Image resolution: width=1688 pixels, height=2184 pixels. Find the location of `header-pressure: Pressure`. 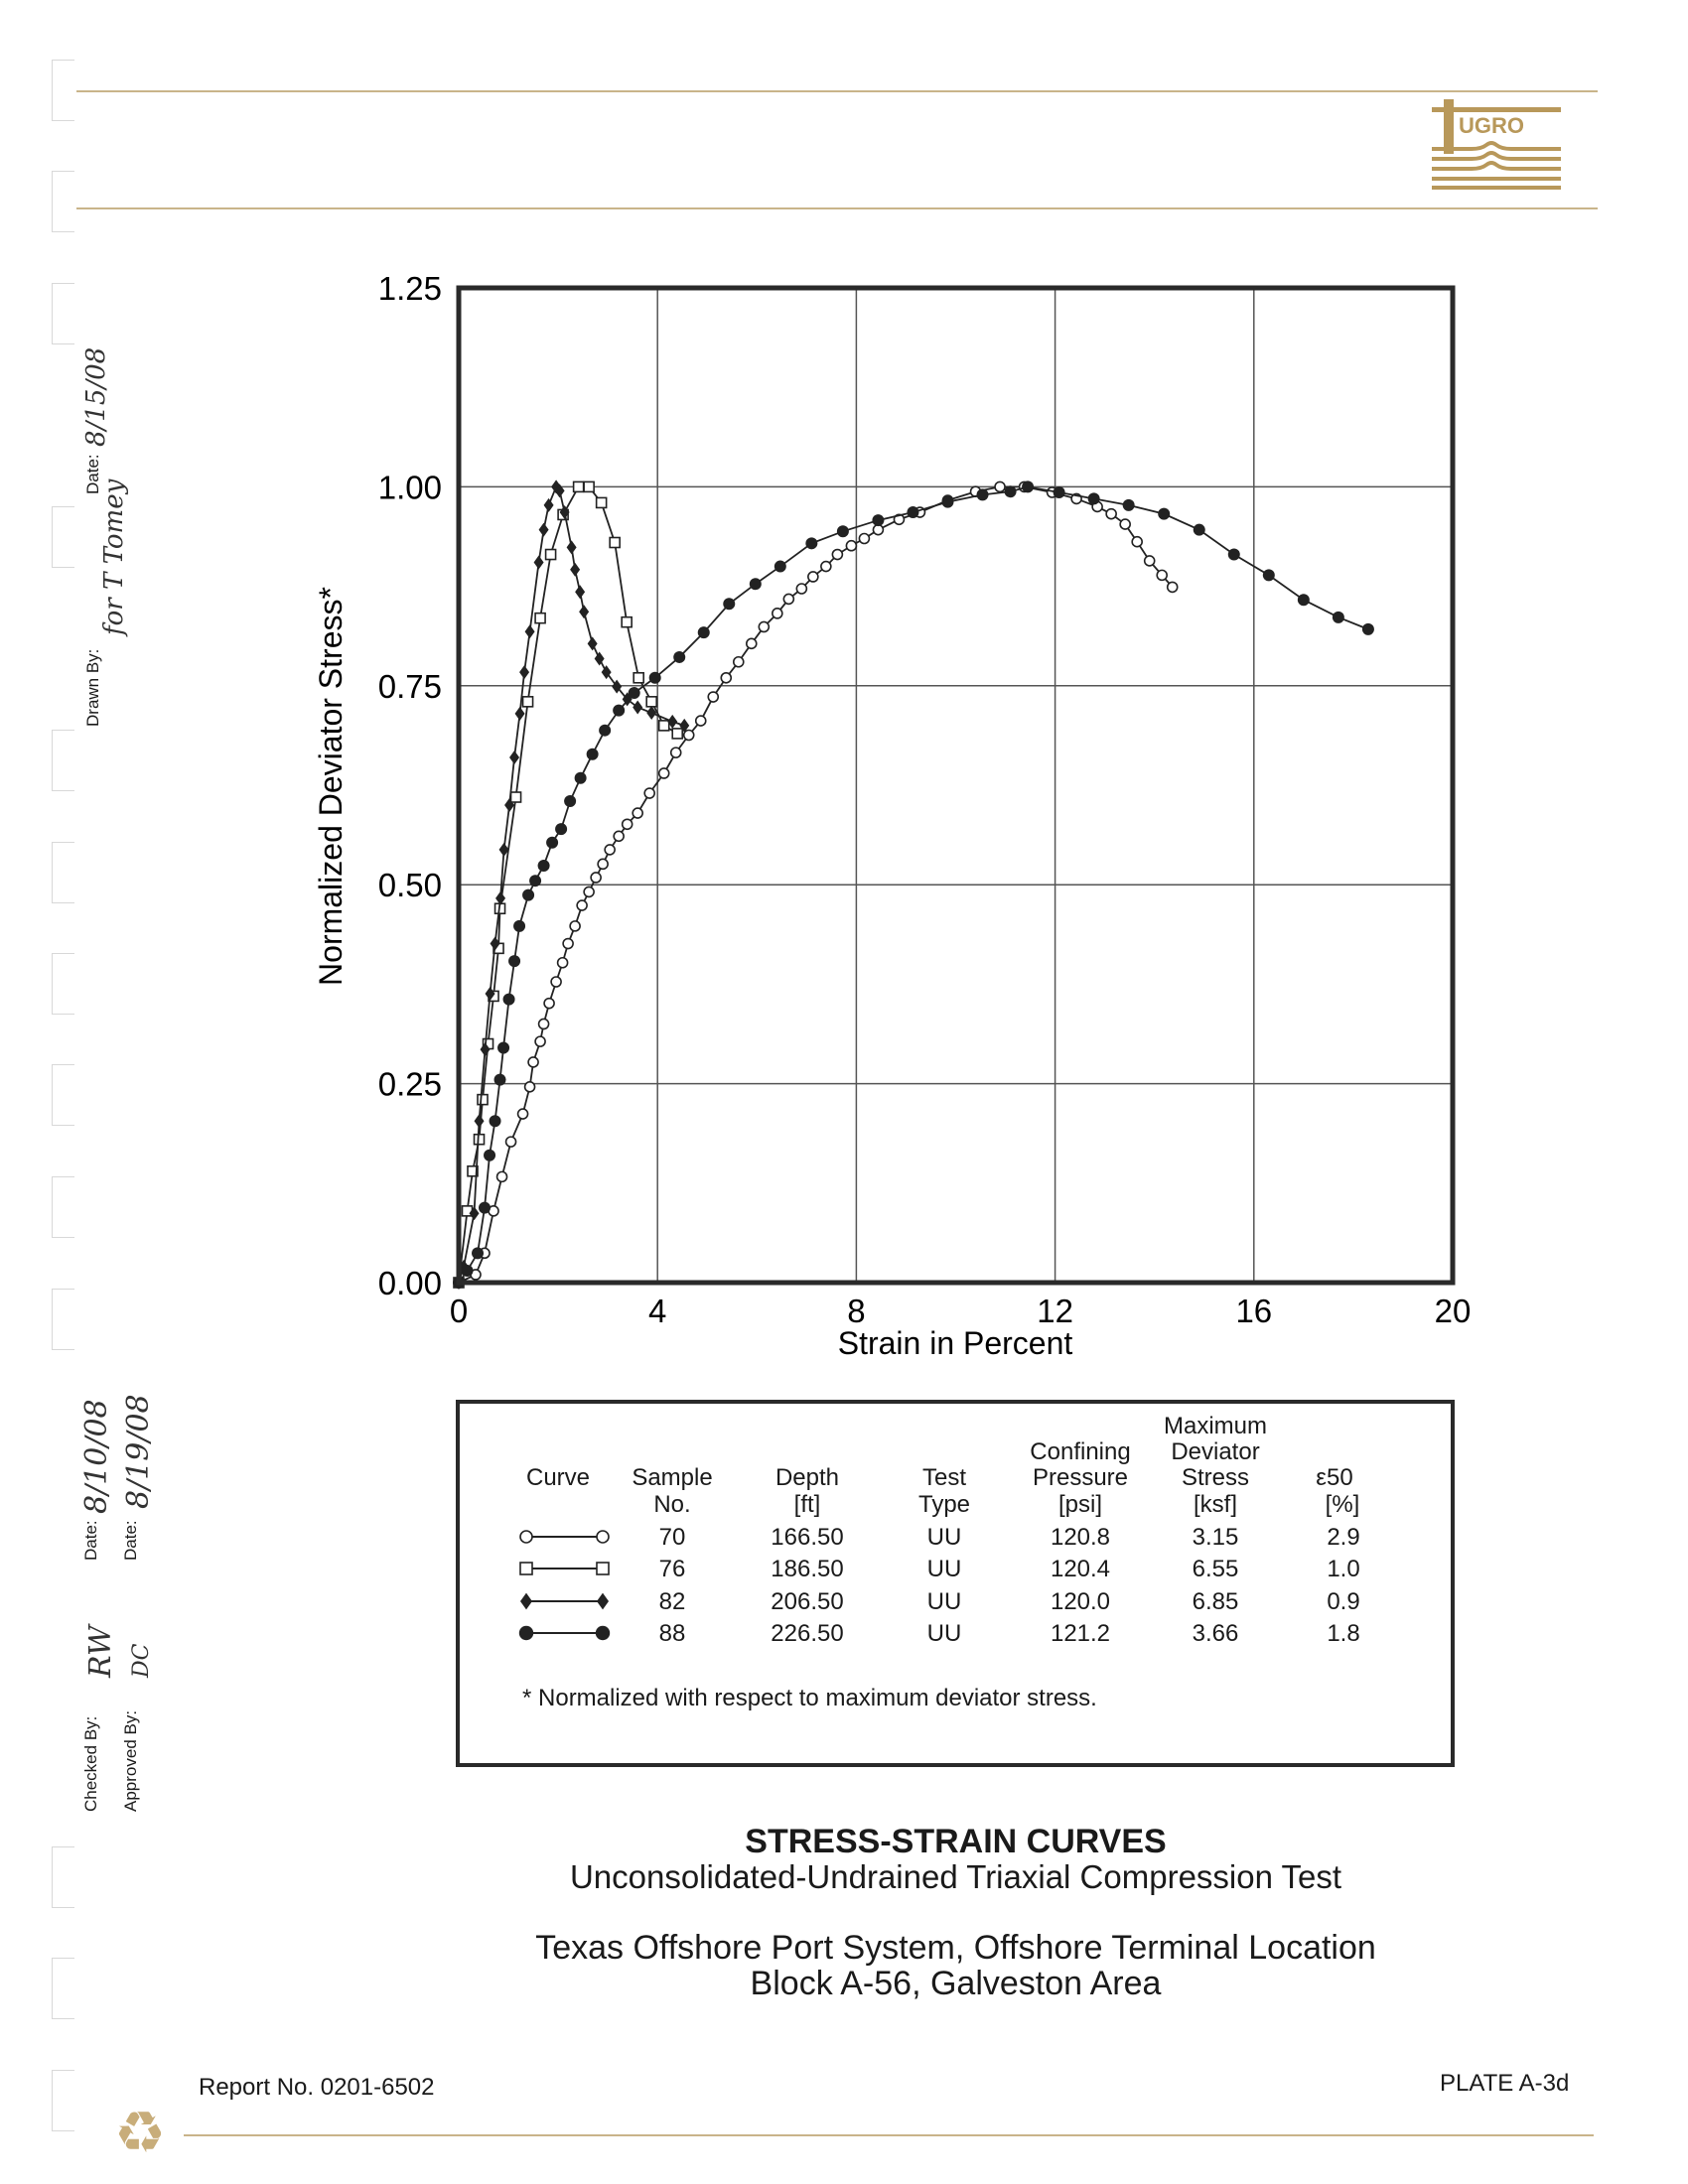

header-pressure: Pressure is located at coordinates (1080, 1477).